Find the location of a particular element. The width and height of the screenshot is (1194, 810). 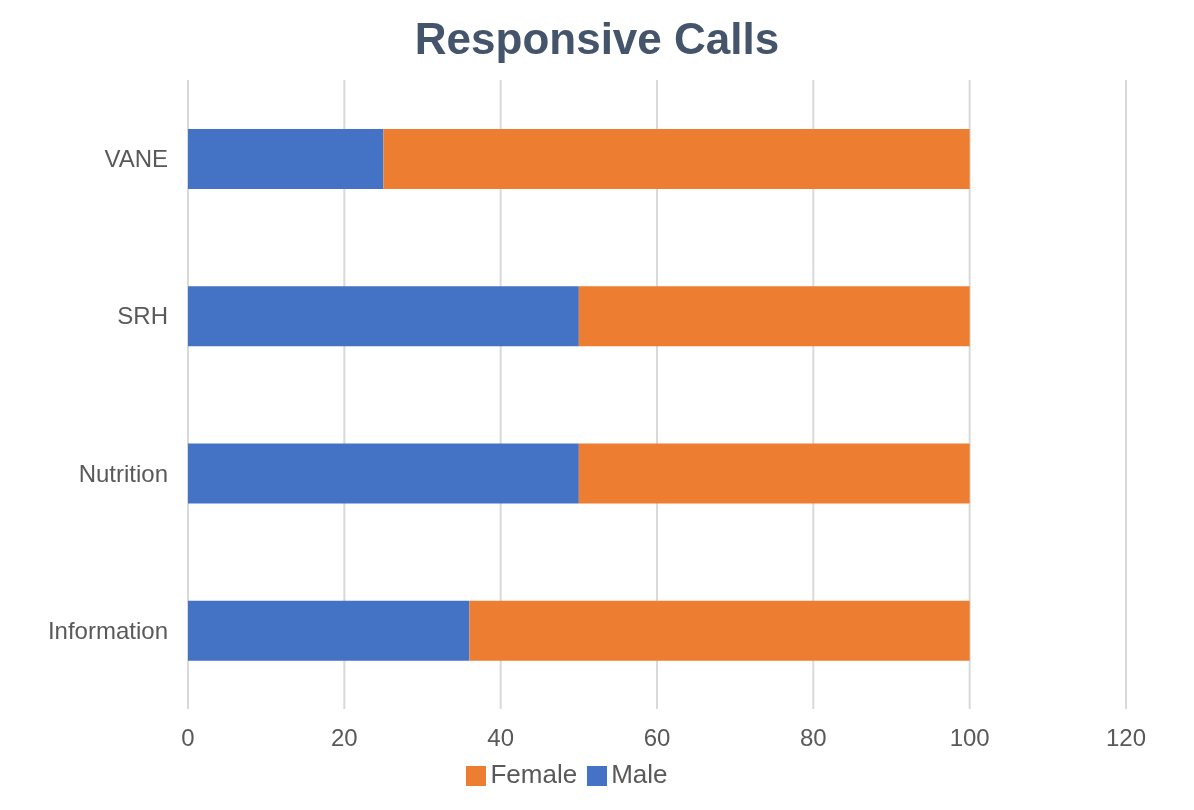

x-tick-label: 20 is located at coordinates (344, 738).